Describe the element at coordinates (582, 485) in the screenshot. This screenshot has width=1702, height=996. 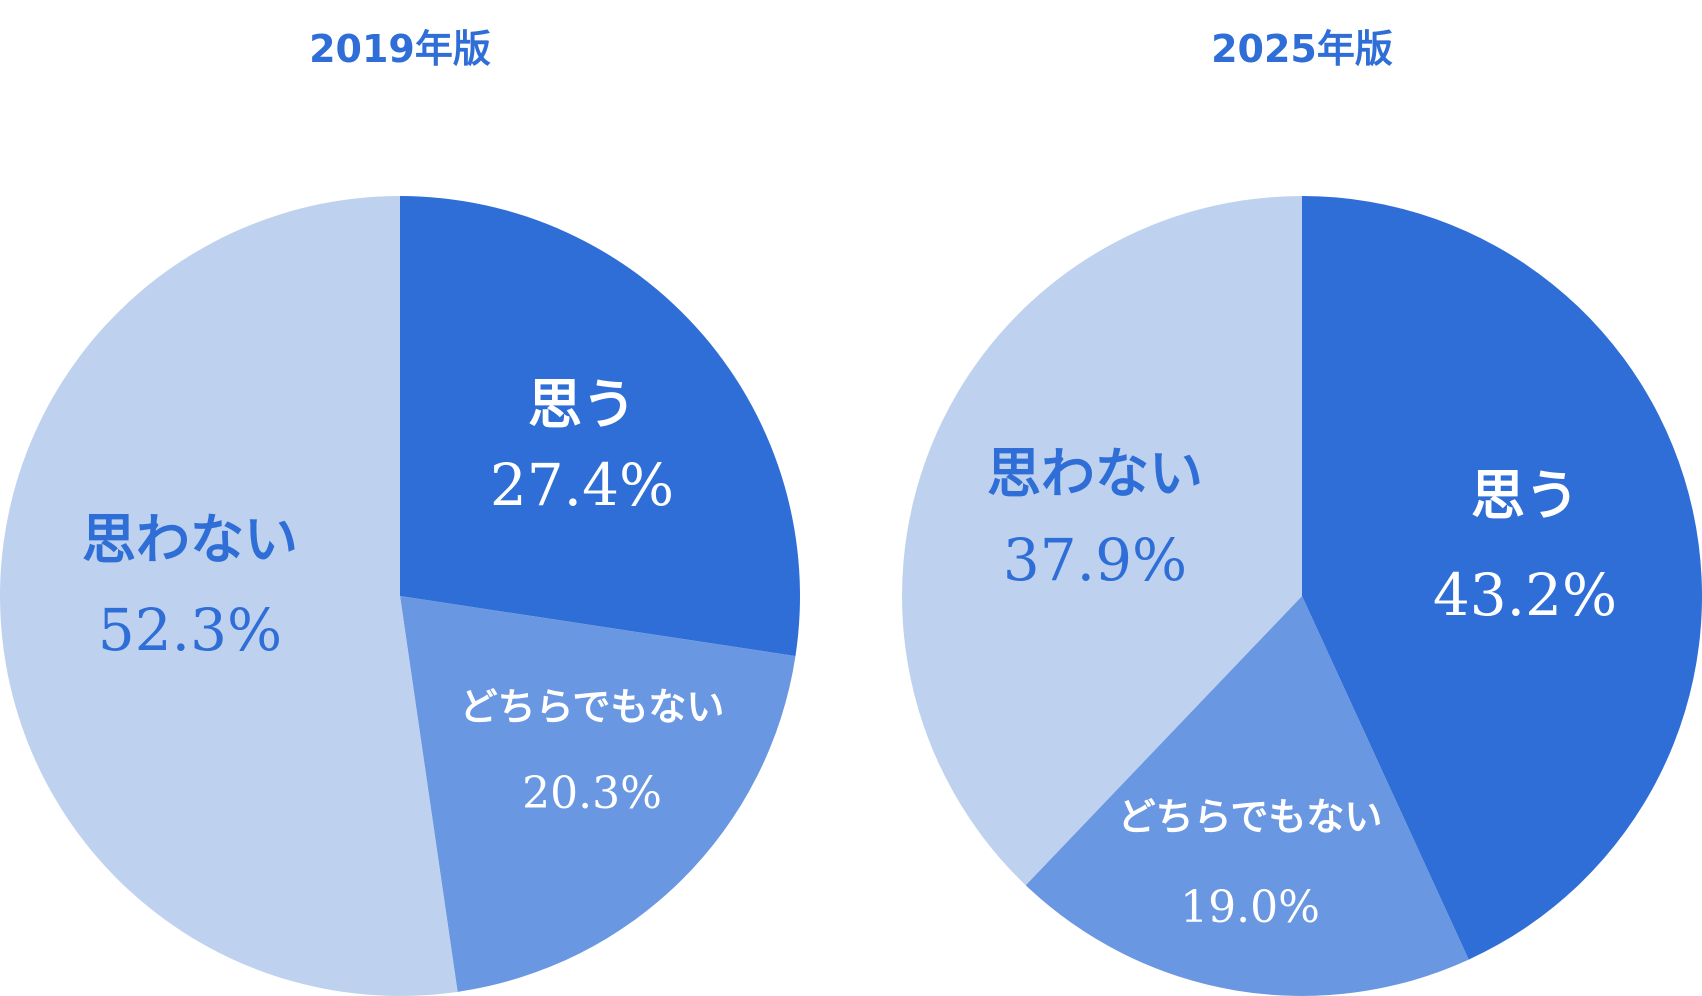
I see `slice-value-label: 27.4%` at that location.